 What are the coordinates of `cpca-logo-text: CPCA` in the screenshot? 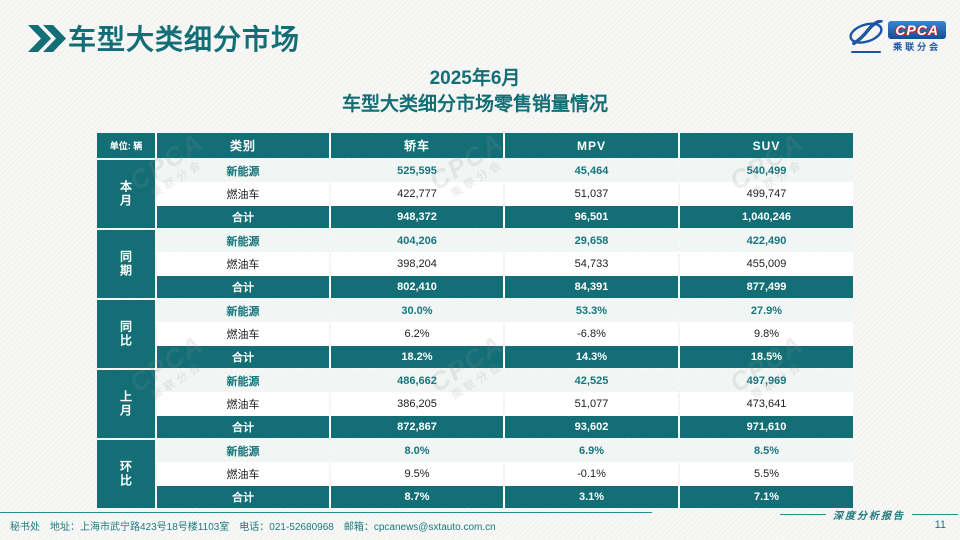 It's located at (917, 29).